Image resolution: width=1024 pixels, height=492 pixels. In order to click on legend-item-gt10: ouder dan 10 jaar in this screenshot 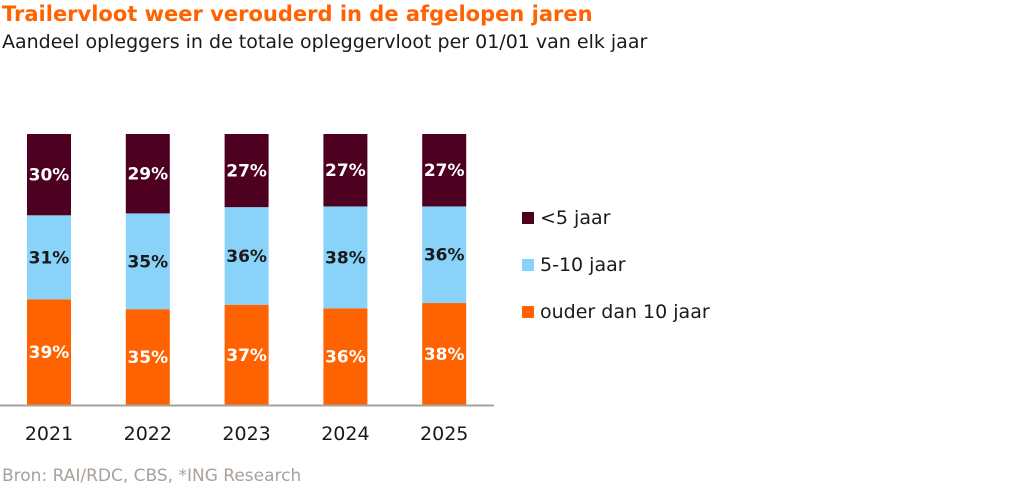, I will do `click(616, 311)`.